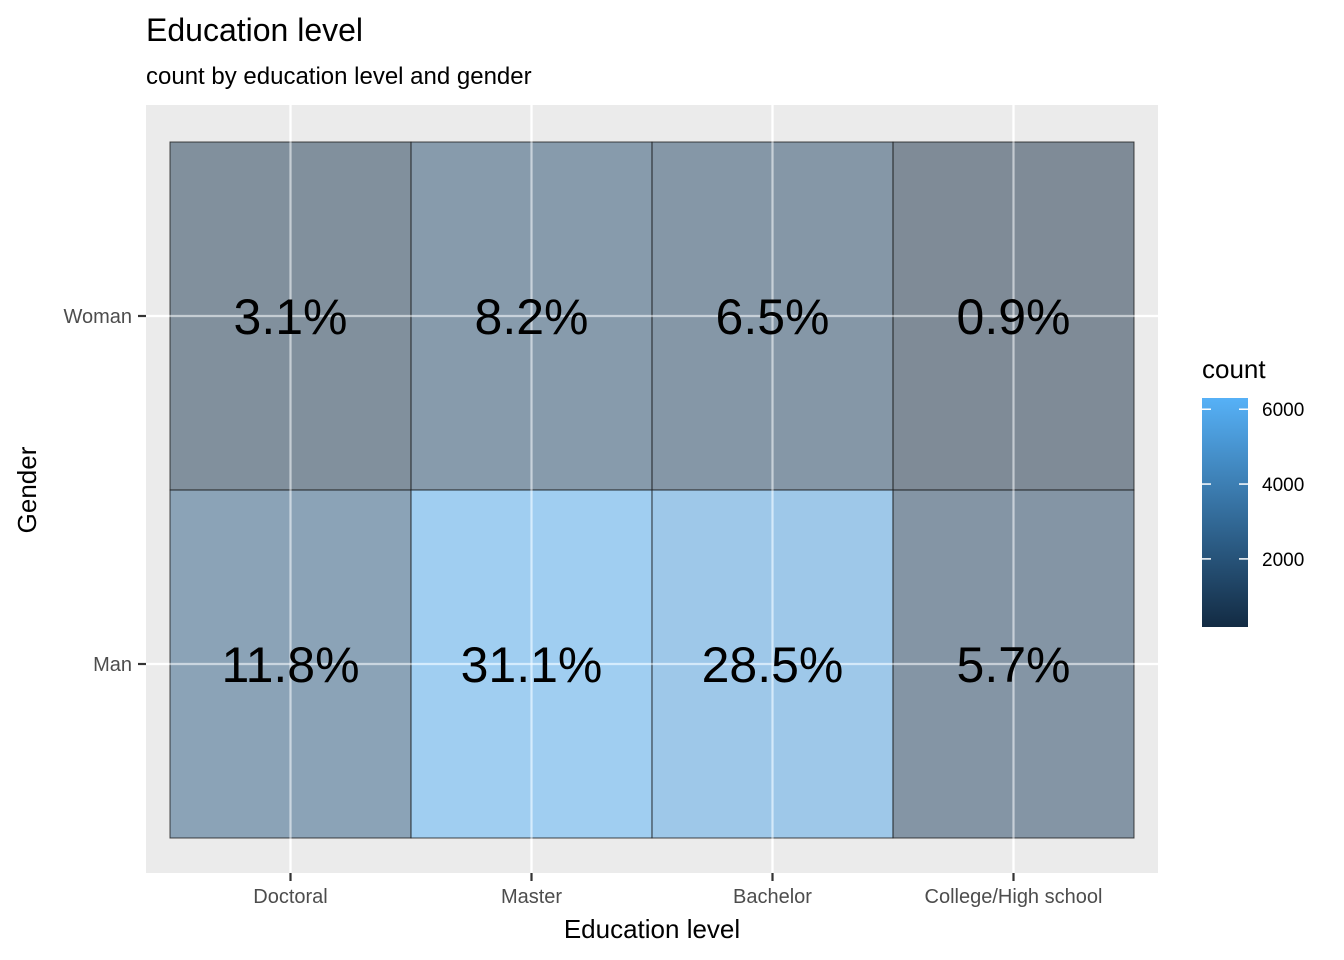 The height and width of the screenshot is (960, 1344). What do you see at coordinates (290, 665) in the screenshot?
I see `cell-value-label: 11.8%` at bounding box center [290, 665].